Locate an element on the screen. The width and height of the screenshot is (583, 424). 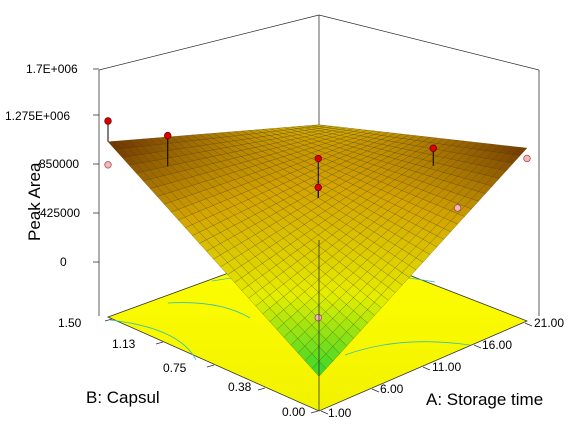
y-axis-title: B: Capsul is located at coordinates (123, 397).